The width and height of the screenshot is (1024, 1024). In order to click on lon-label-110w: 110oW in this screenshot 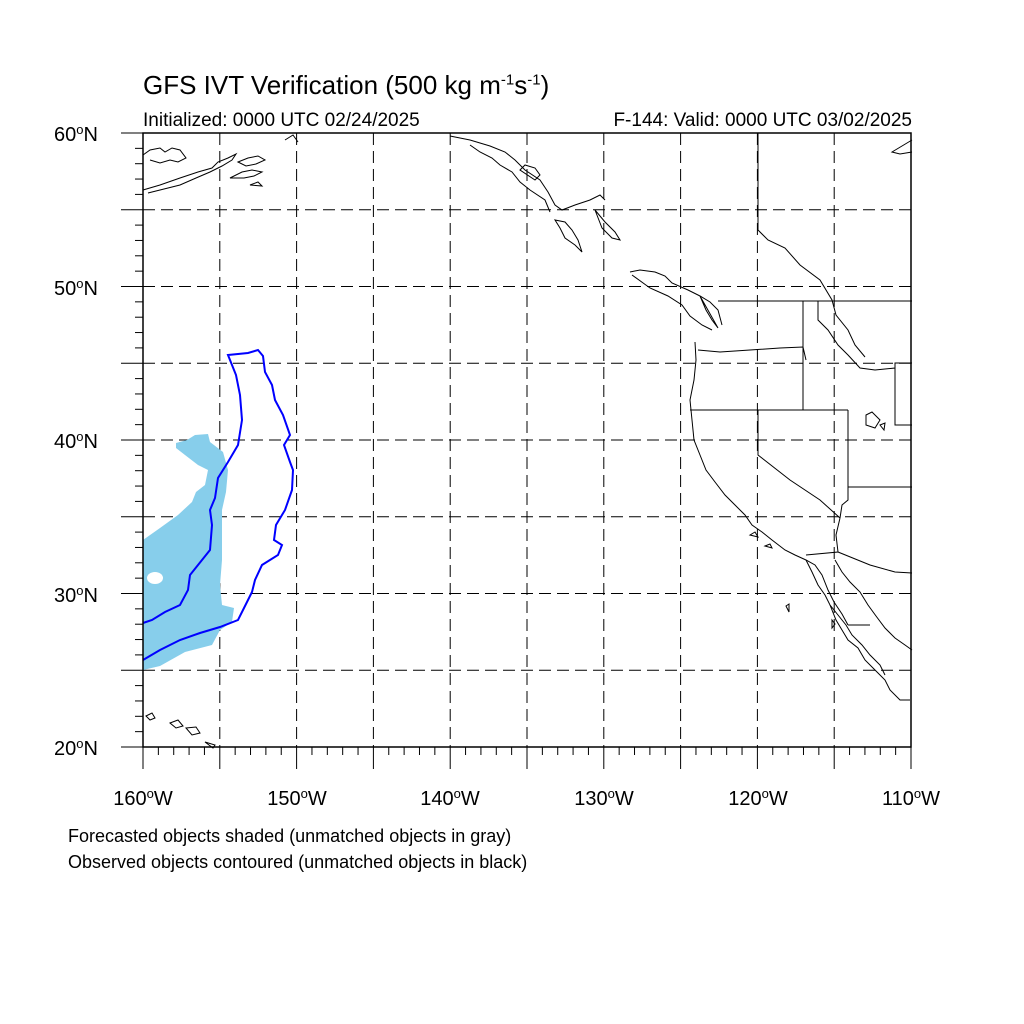, I will do `click(911, 798)`.